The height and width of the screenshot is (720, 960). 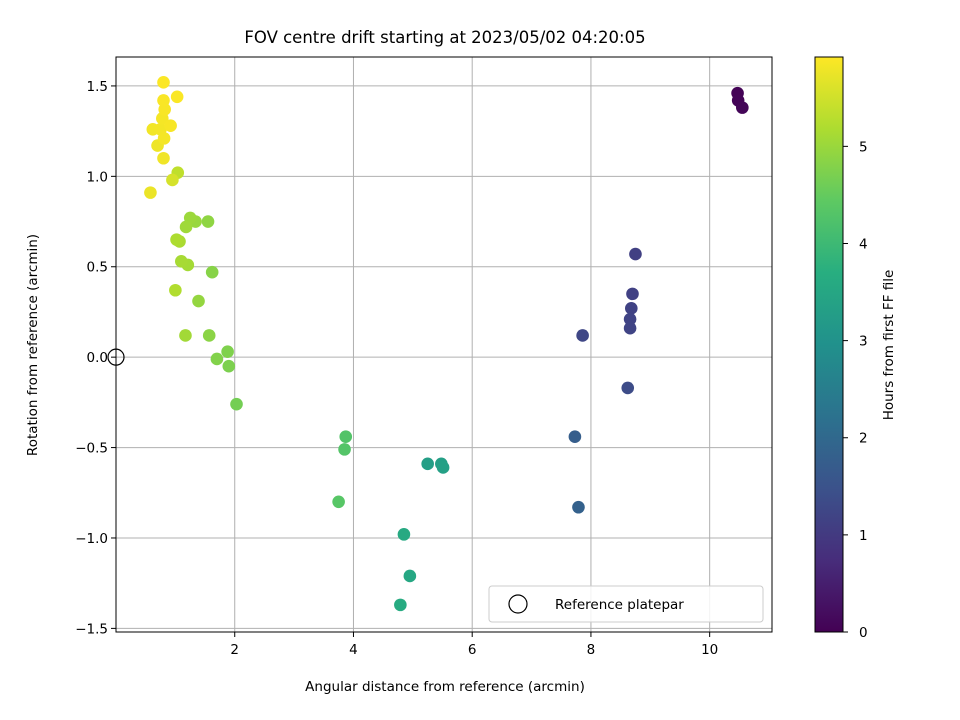 What do you see at coordinates (863, 147) in the screenshot?
I see `colorbar-tick-label: 5` at bounding box center [863, 147].